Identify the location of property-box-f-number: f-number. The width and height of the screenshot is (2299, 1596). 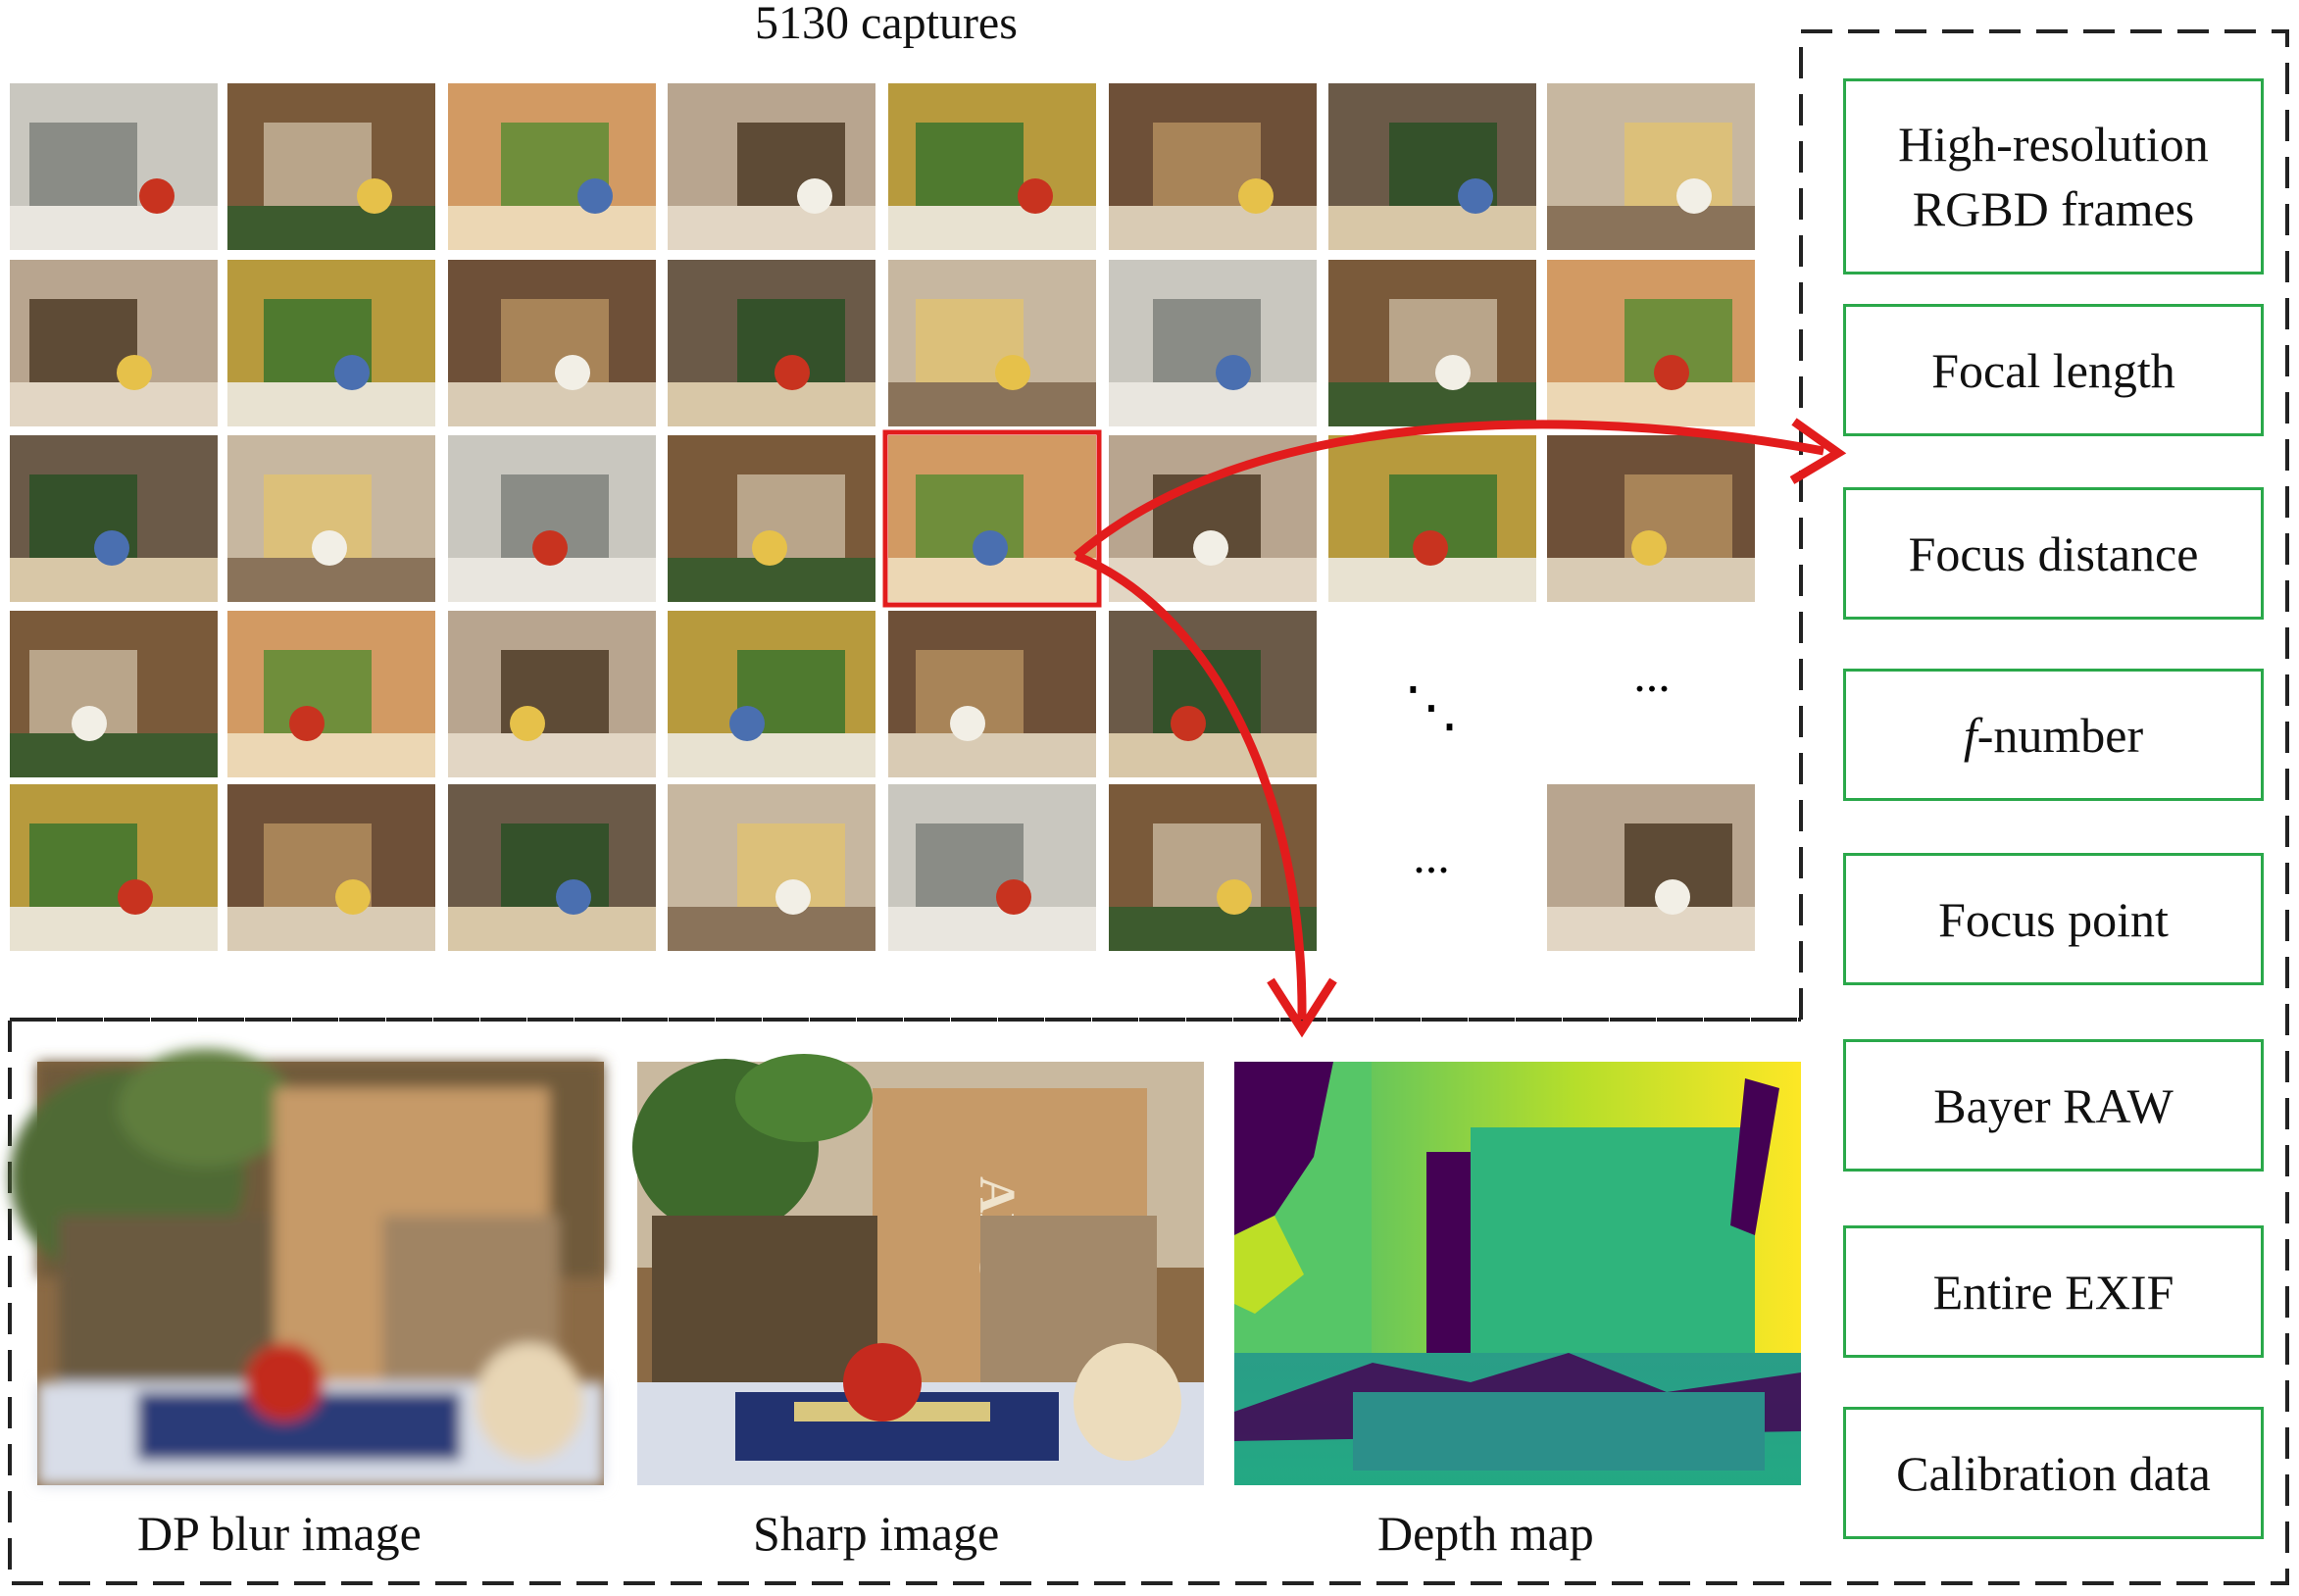
(2053, 735).